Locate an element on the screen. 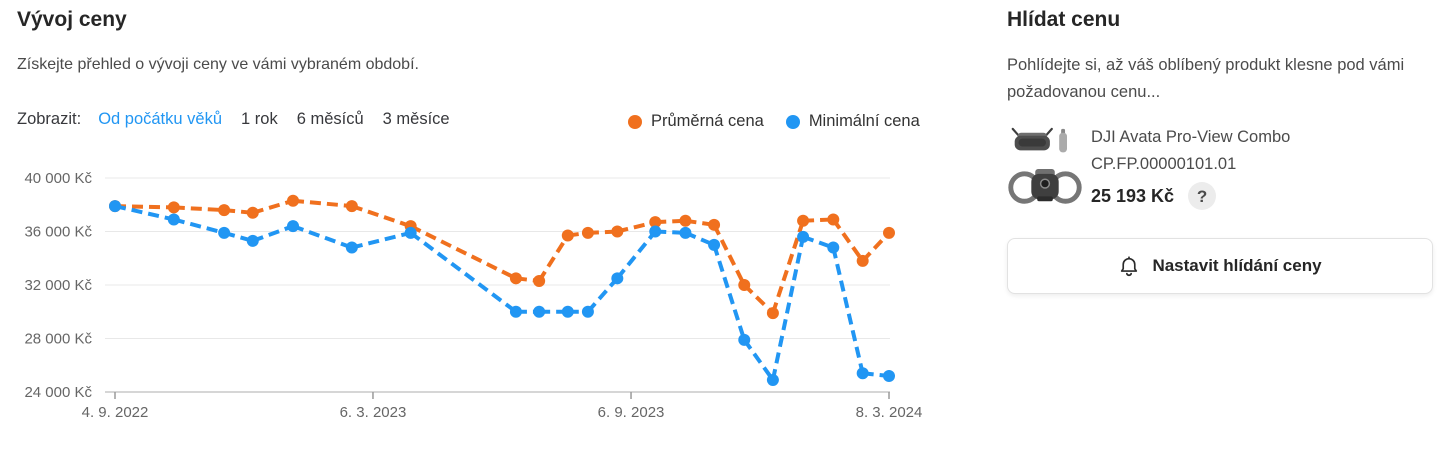 The width and height of the screenshot is (1448, 472). y-axis-label: 28 000 Kč is located at coordinates (58, 339).